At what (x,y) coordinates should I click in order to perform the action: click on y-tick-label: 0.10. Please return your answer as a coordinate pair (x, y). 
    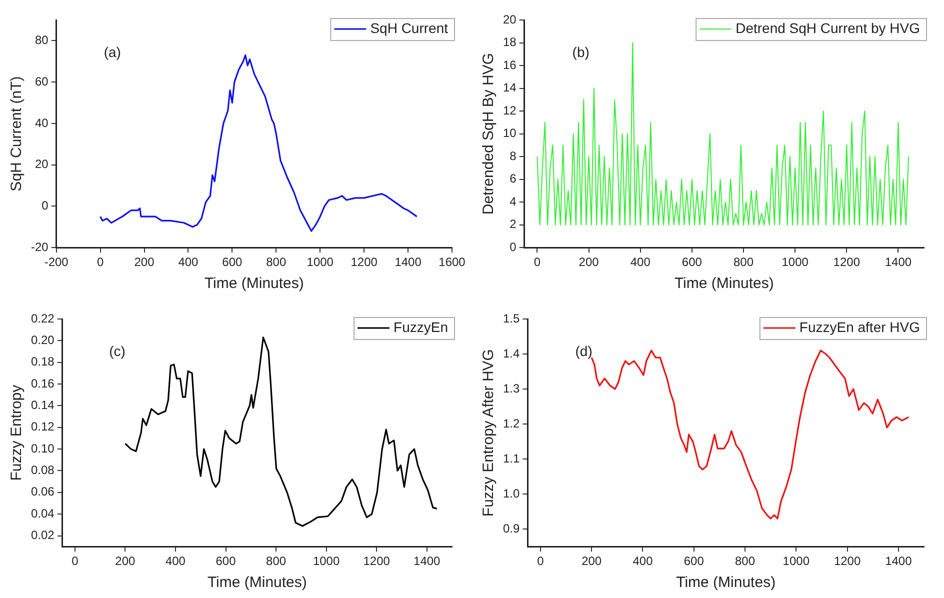
    Looking at the image, I should click on (42, 448).